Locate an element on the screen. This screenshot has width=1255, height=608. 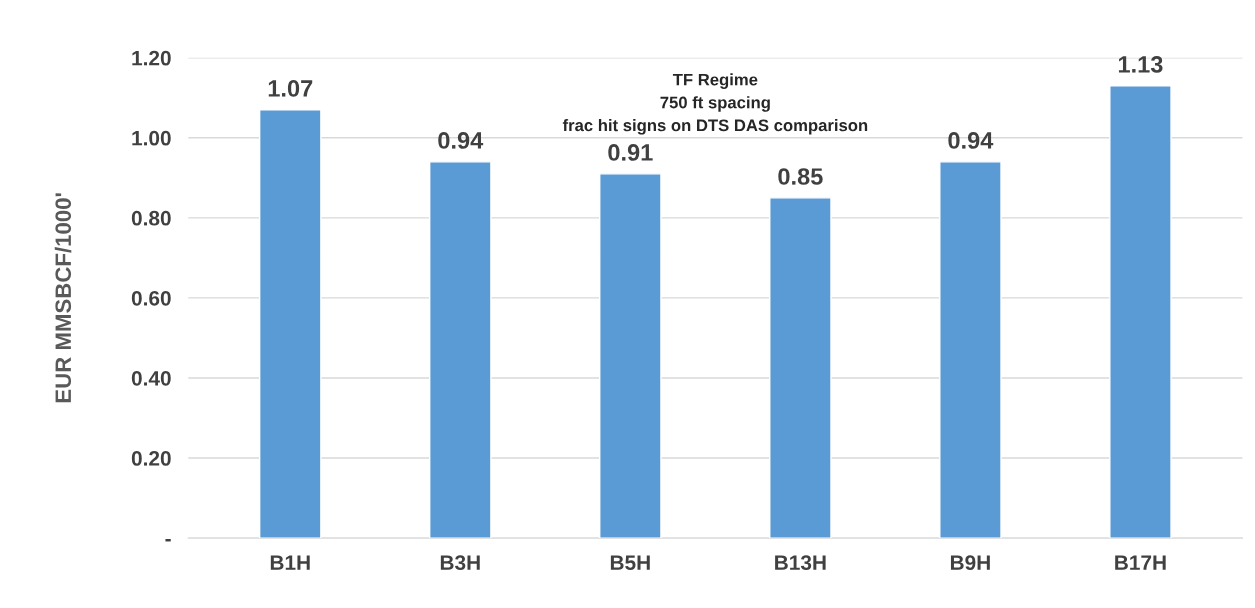
data-label: 1.13 is located at coordinates (1140, 64).